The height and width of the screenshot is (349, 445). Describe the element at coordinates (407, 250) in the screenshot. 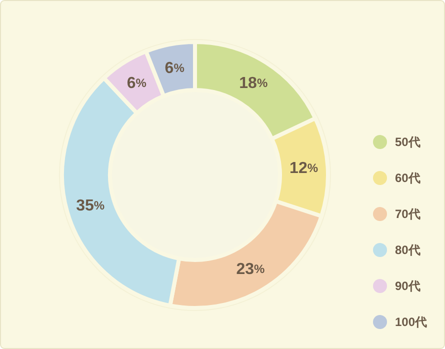

I see `legend-label: 80代` at that location.